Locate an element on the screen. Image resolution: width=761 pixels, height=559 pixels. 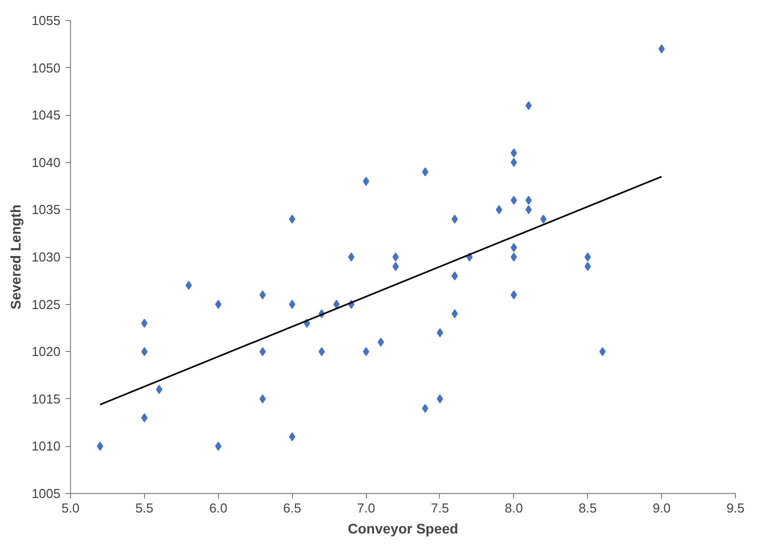
x-tick-label: 5.0 is located at coordinates (70, 508).